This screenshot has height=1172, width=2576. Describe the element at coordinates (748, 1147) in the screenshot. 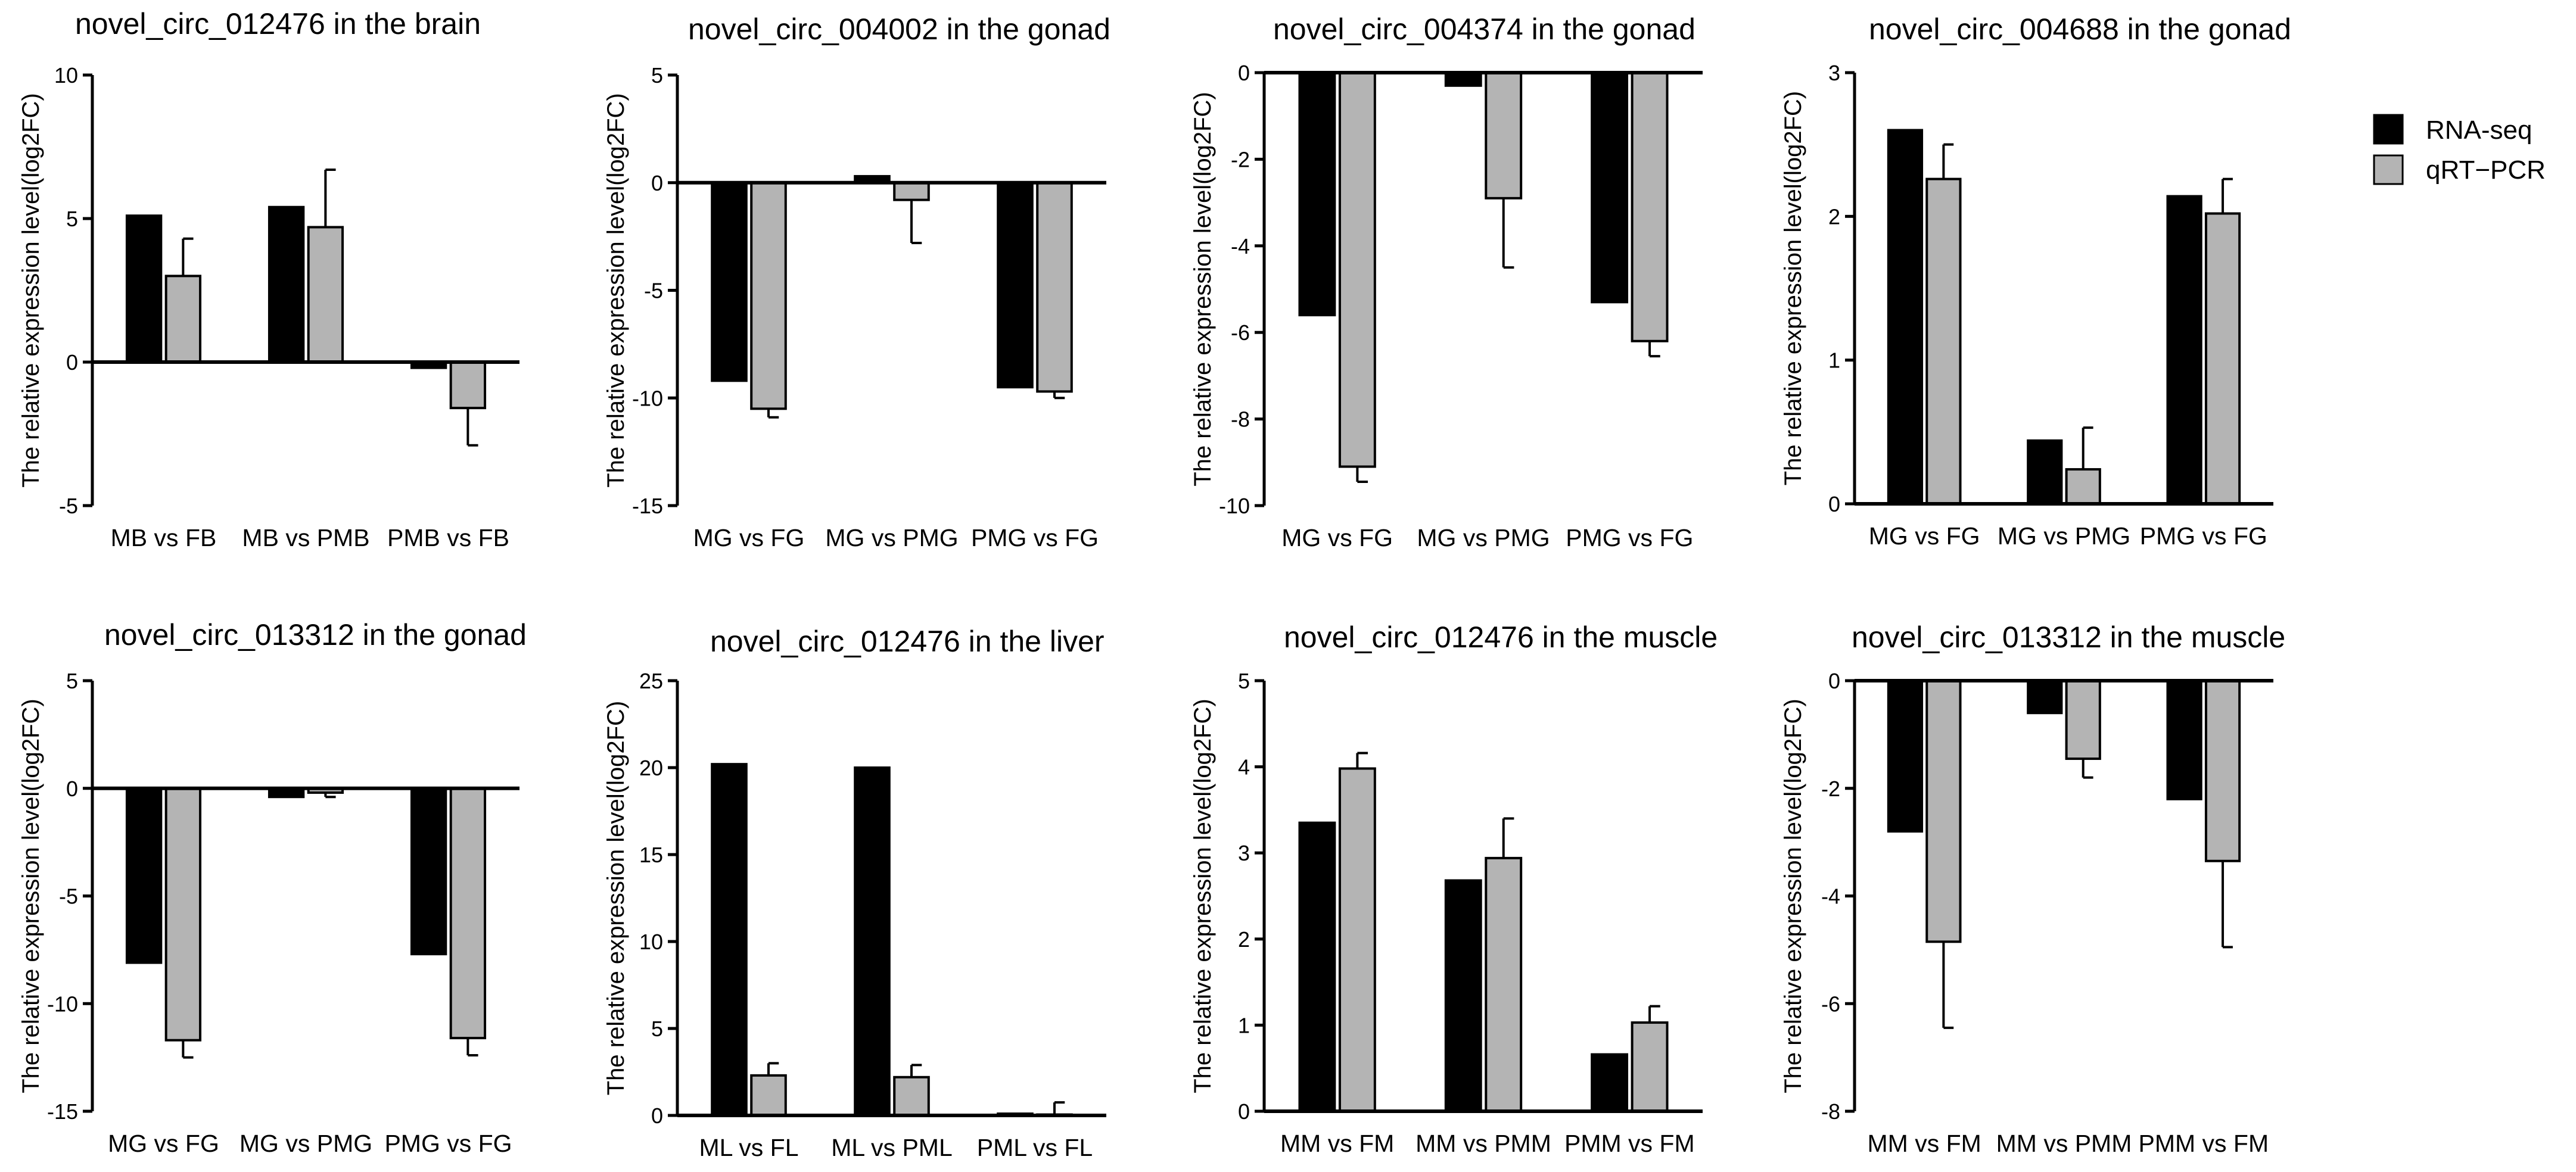

I see `x-tick-label: ML vs FL` at that location.